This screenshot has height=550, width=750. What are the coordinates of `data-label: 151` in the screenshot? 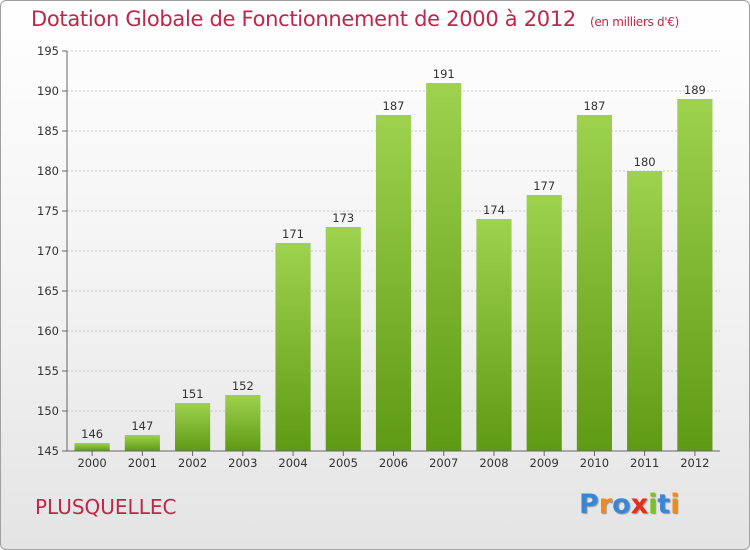 It's located at (193, 394).